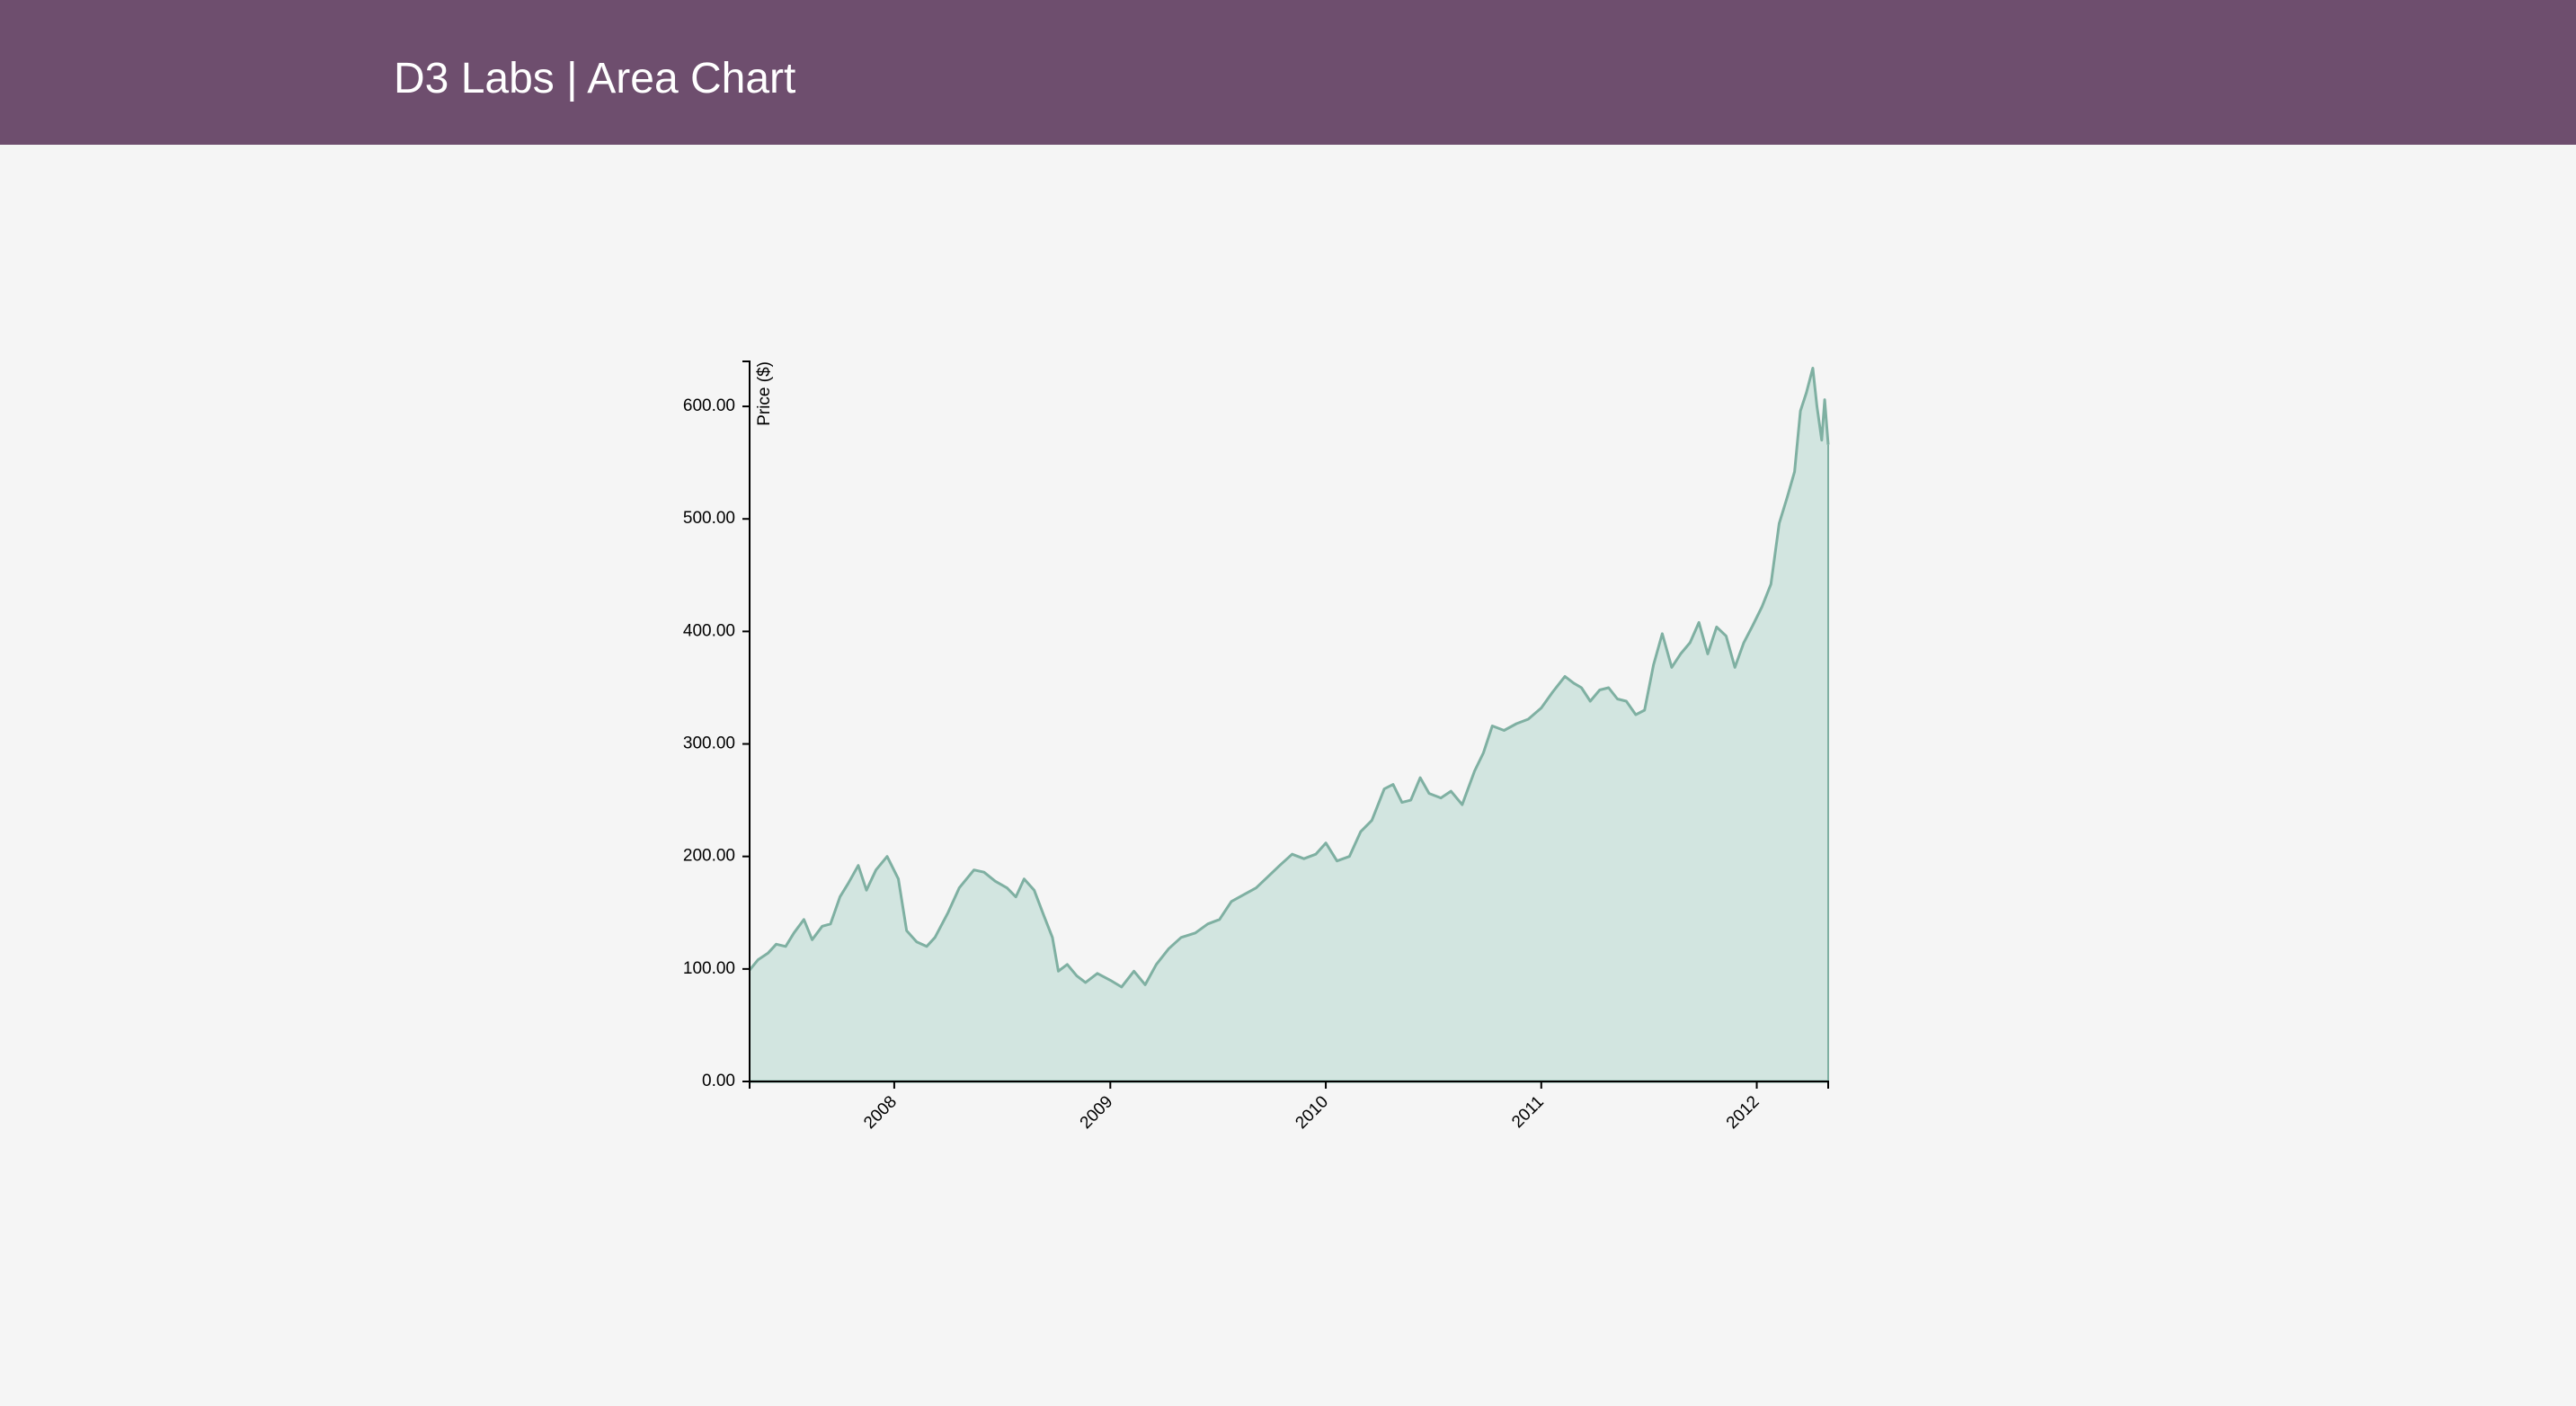 The image size is (2576, 1406). Describe the element at coordinates (709, 405) in the screenshot. I see `y-tick-label: 600.00` at that location.